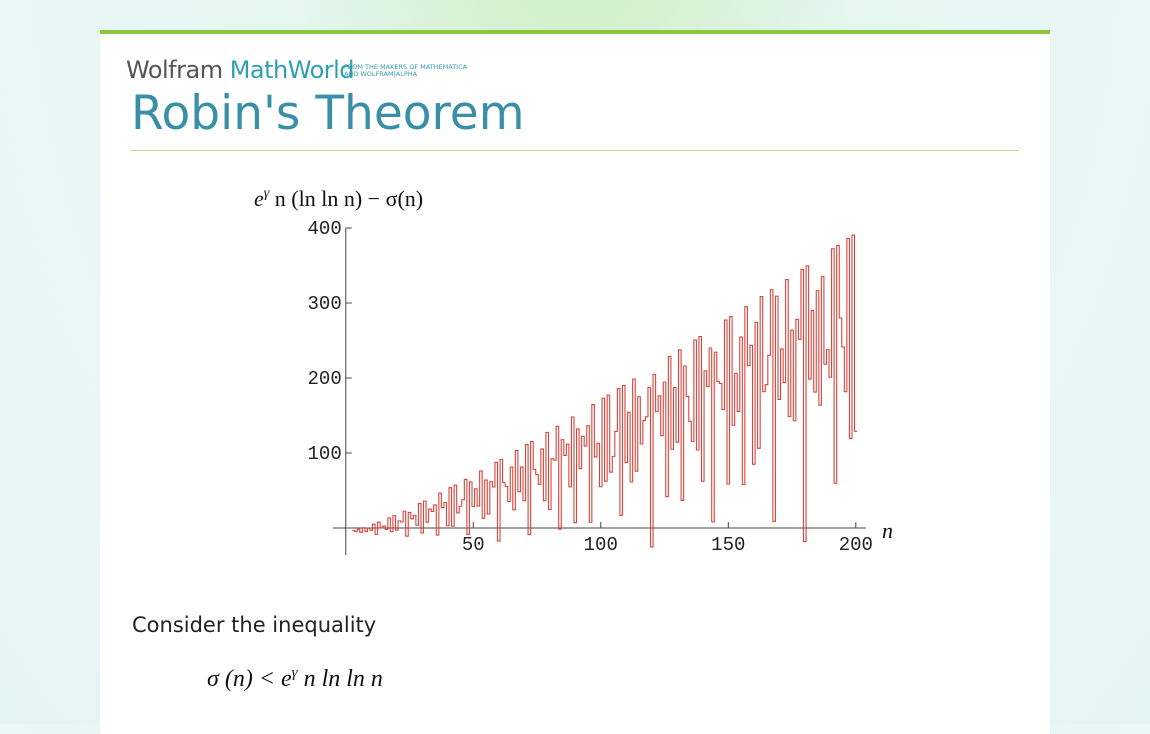  Describe the element at coordinates (381, 74) in the screenshot. I see `tagline-line: AND WOLFRAM|ALPHA` at that location.